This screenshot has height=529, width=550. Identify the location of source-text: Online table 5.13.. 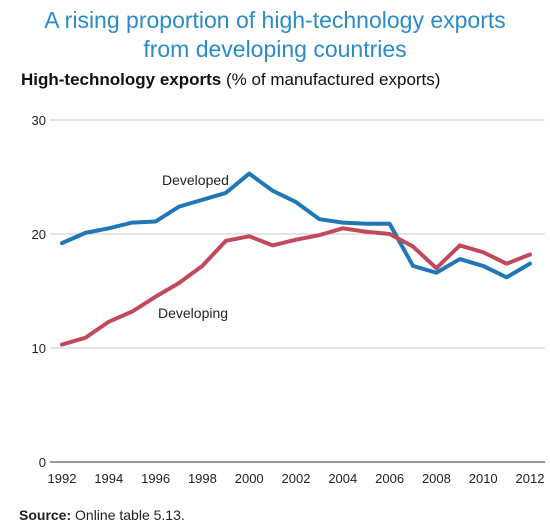
(128, 515).